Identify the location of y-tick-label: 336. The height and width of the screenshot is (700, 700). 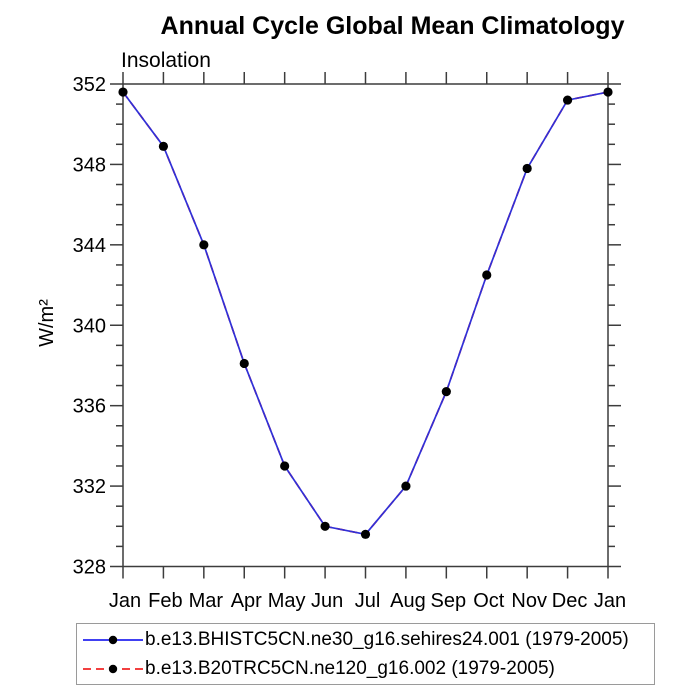
(89, 407).